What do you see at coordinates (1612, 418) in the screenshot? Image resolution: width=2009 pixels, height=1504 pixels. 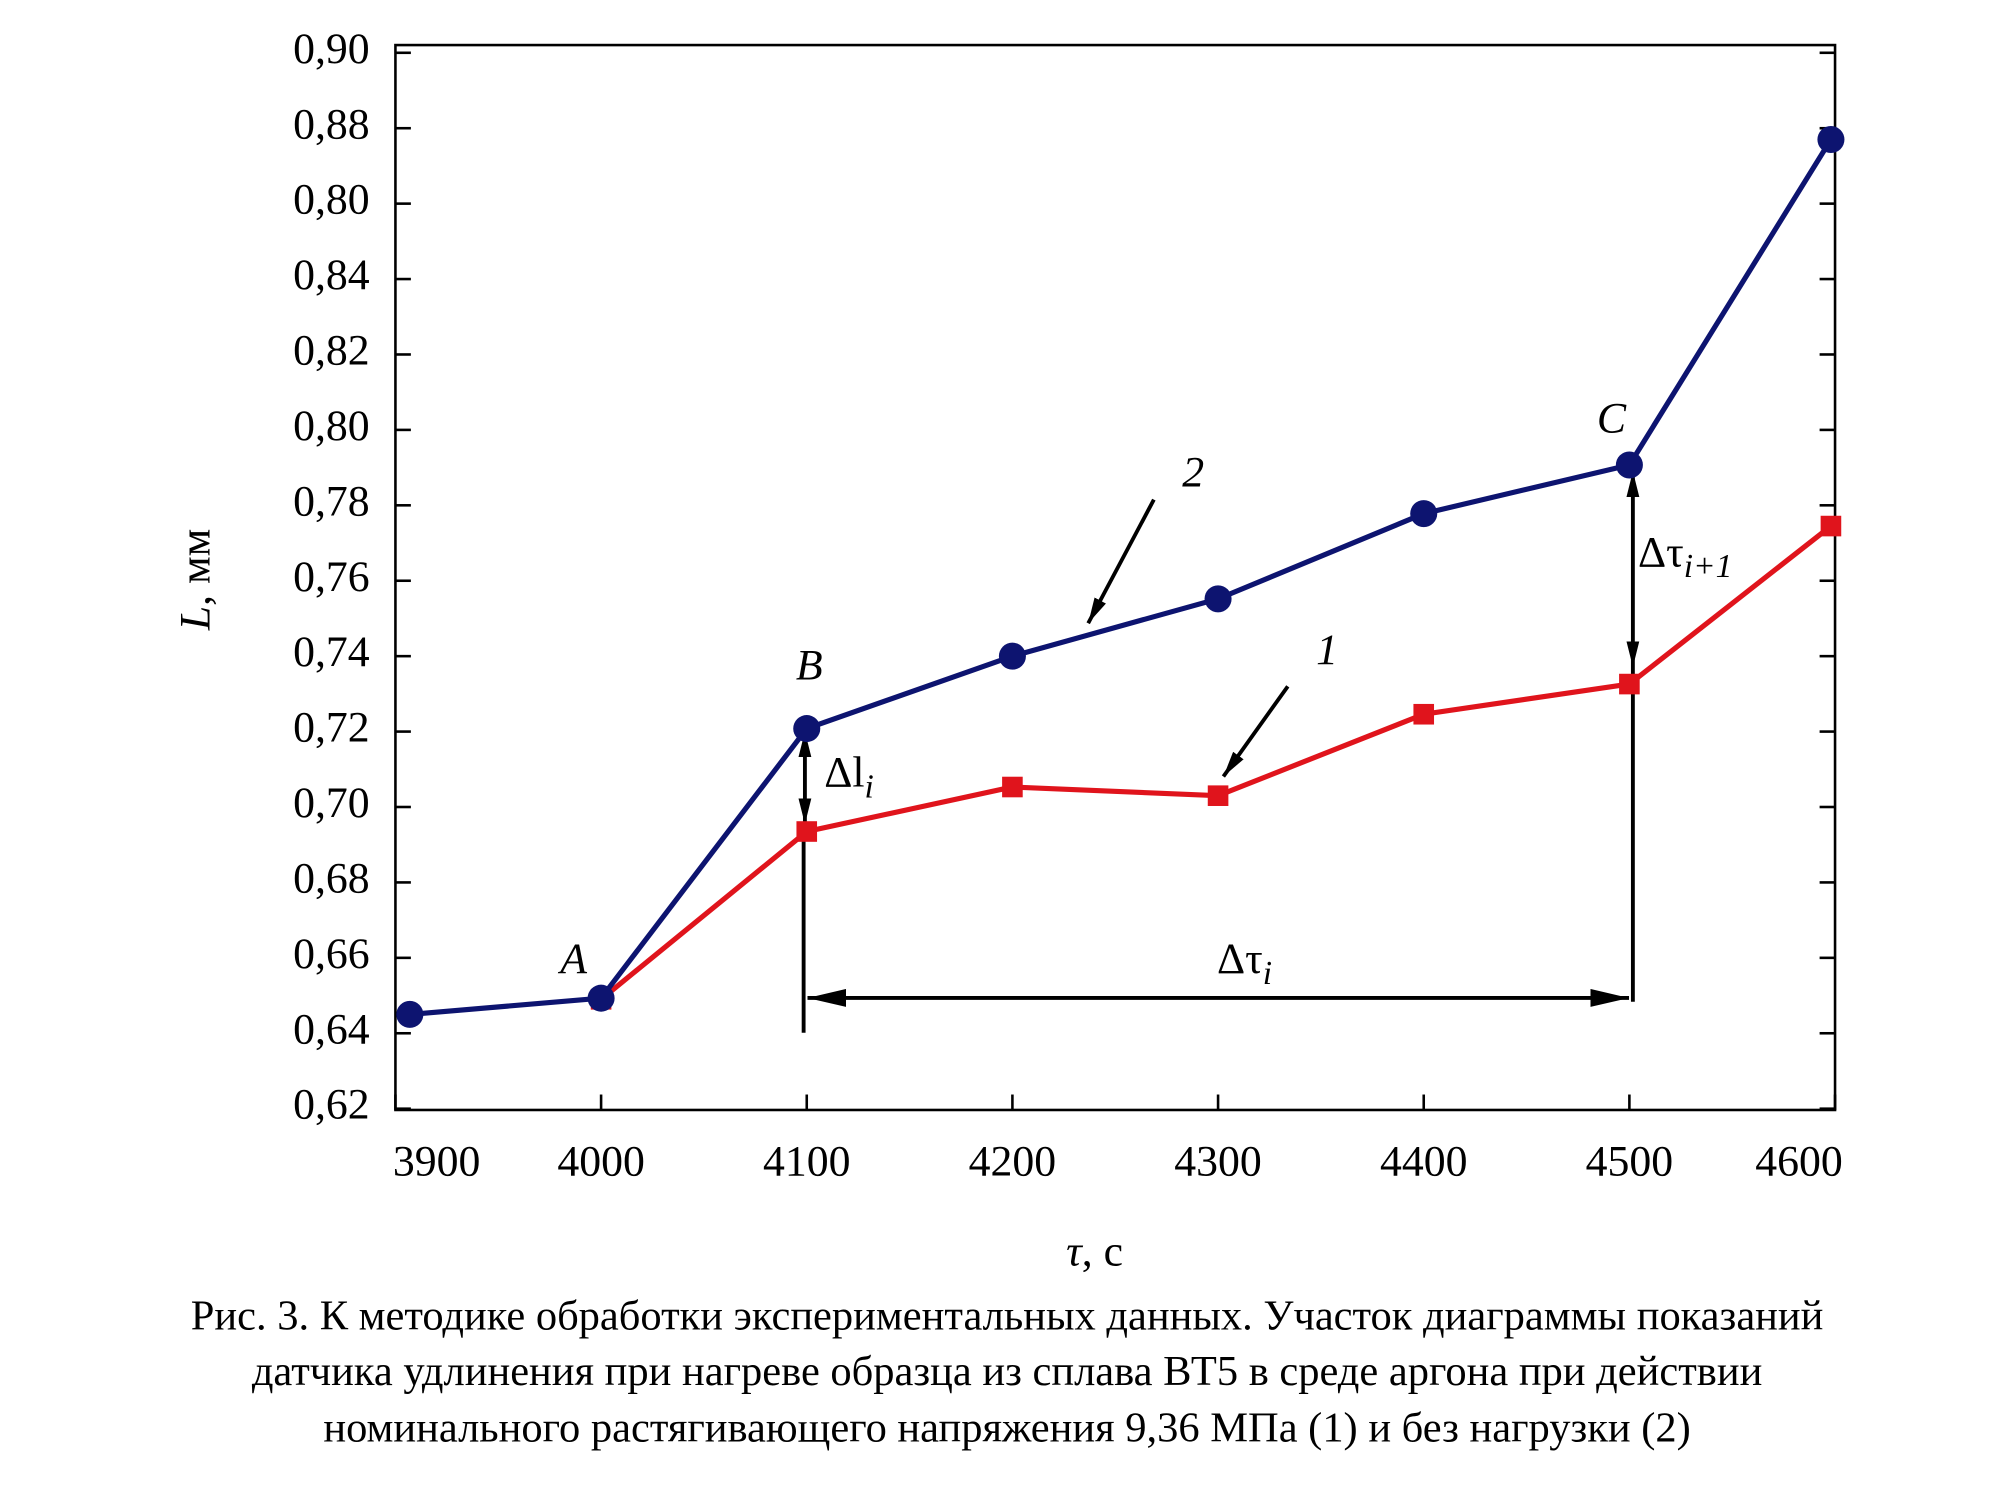 I see `annotation: C` at bounding box center [1612, 418].